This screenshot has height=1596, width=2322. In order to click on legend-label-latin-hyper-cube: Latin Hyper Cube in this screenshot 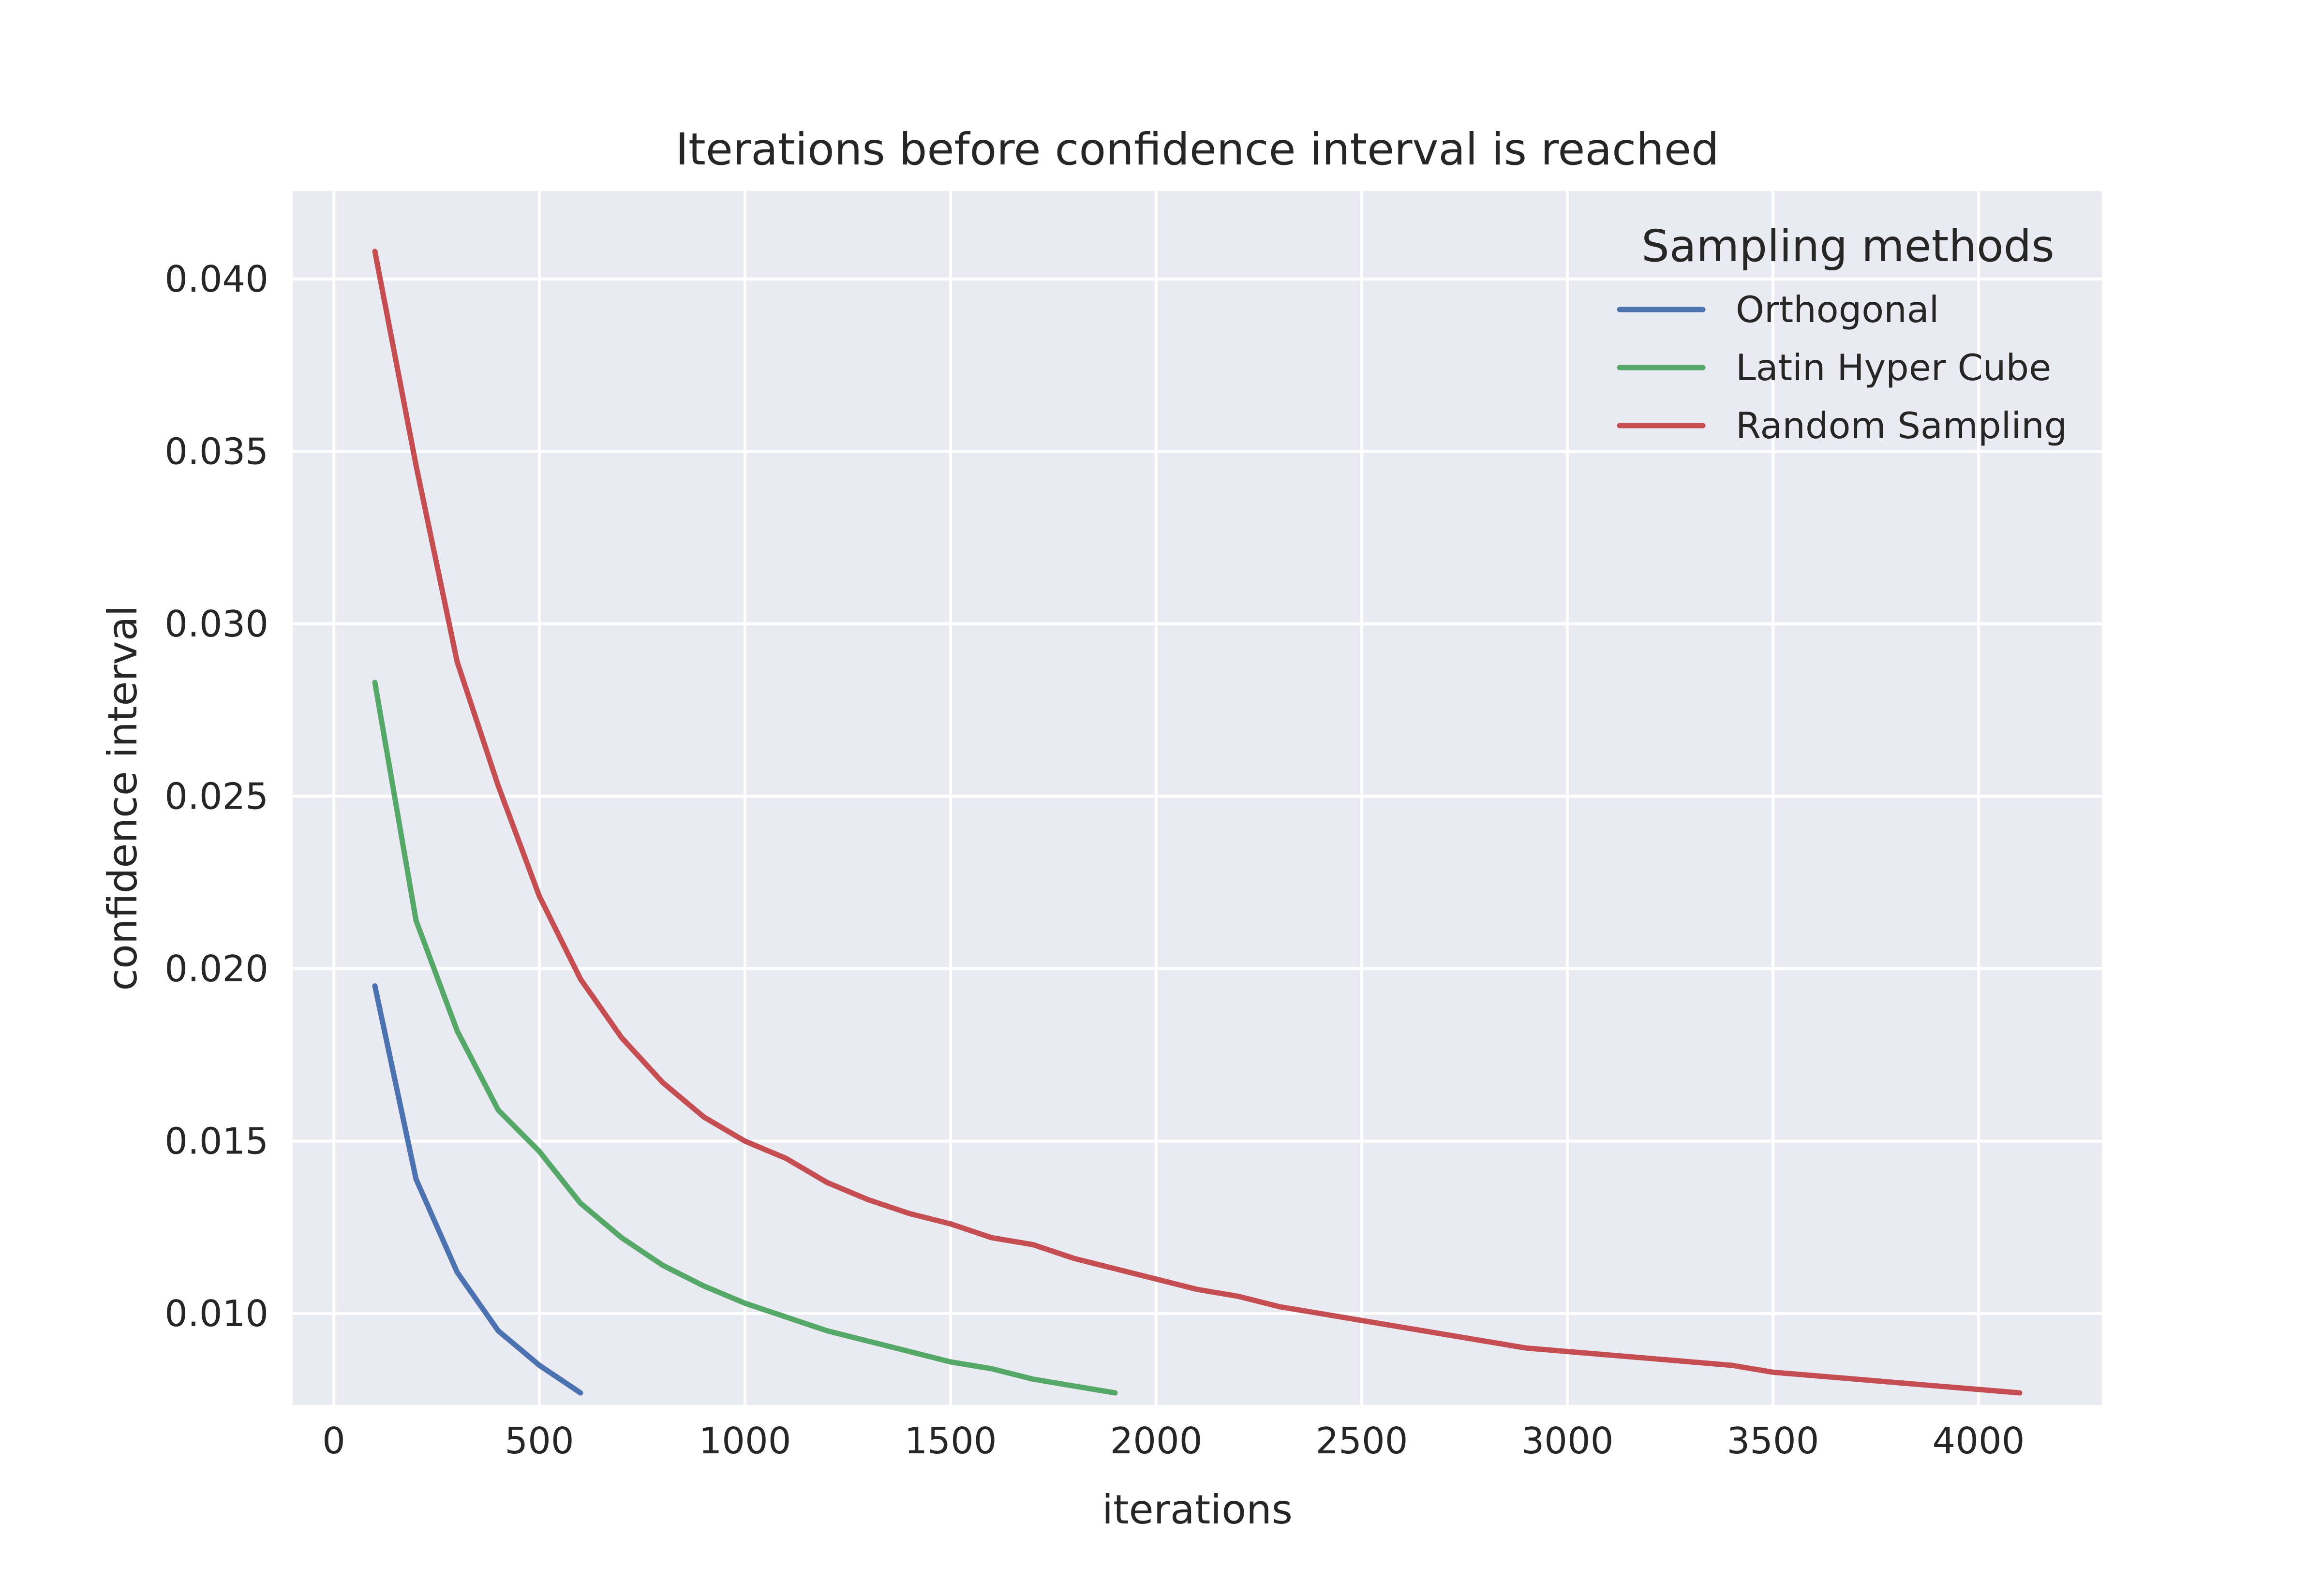, I will do `click(1893, 367)`.